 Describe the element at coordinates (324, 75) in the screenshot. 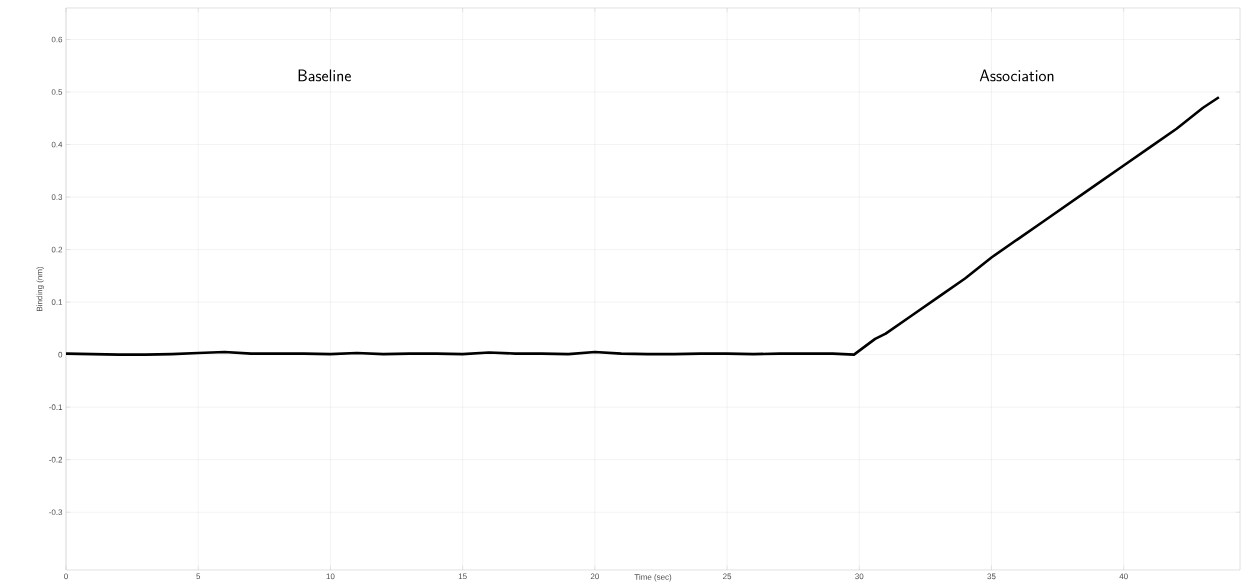

I see `annotation: Baseline` at that location.